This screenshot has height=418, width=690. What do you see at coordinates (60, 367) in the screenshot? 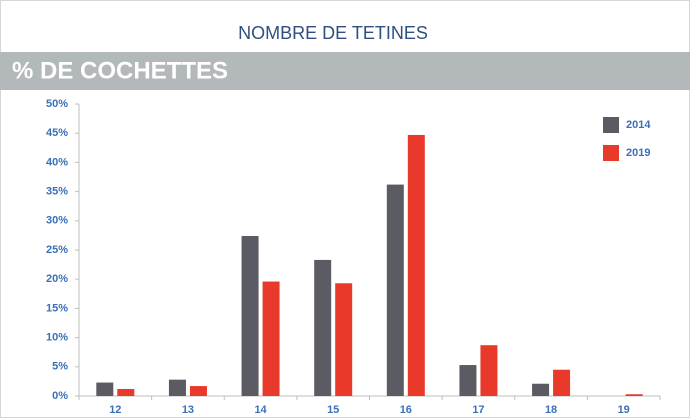
I see `y-tick-label: 5%` at bounding box center [60, 367].